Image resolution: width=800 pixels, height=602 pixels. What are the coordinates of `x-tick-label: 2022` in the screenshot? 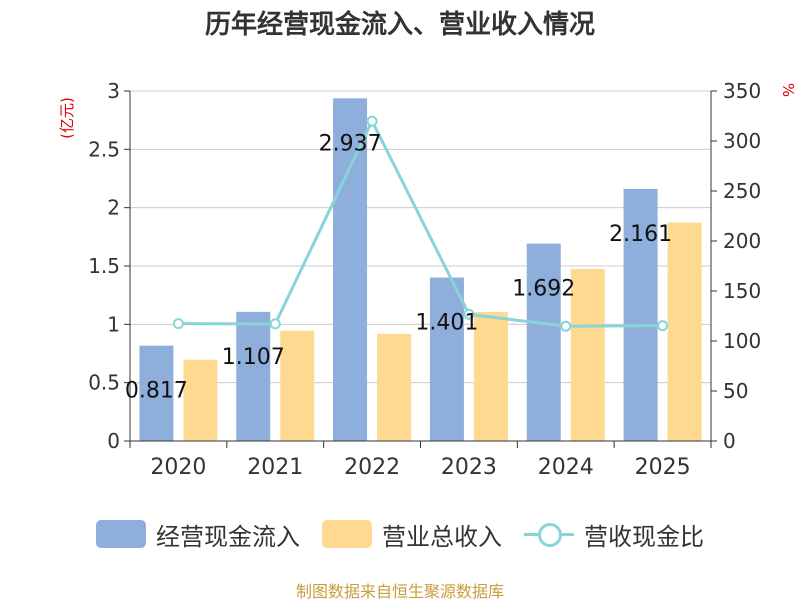 It's located at (372, 467).